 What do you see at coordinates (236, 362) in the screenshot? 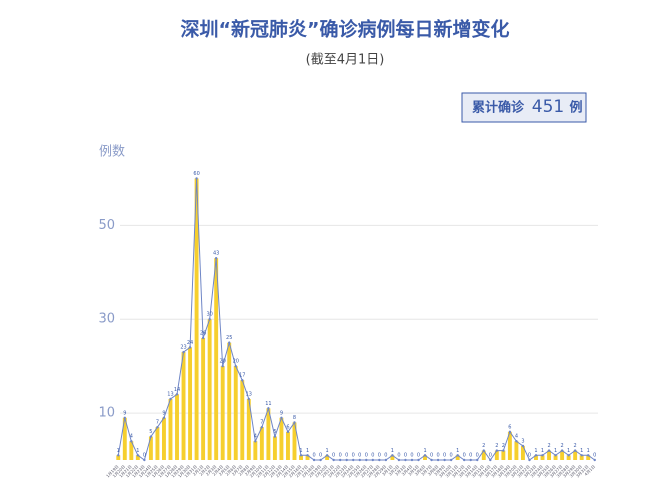
I see `data-label: 20` at bounding box center [236, 362].